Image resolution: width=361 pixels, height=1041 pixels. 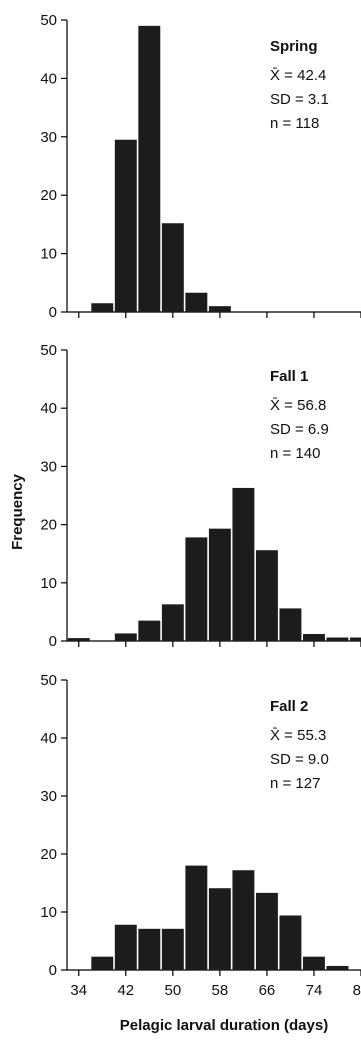 I want to click on n-label: n = 127, so click(x=295, y=783).